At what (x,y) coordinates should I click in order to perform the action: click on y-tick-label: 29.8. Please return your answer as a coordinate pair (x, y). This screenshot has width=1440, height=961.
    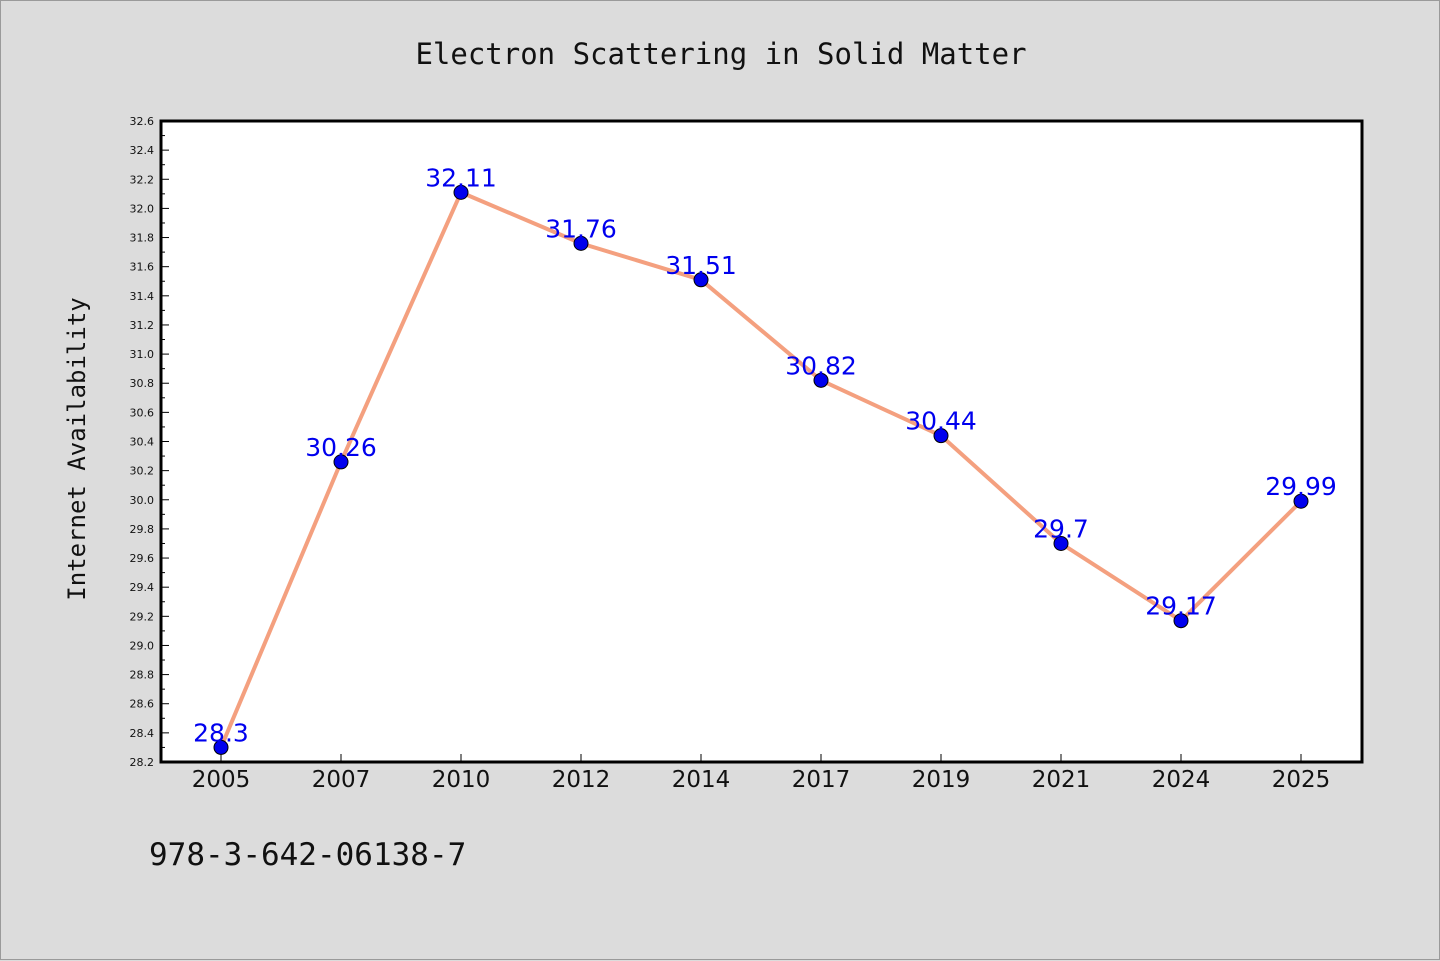
    Looking at the image, I should click on (142, 529).